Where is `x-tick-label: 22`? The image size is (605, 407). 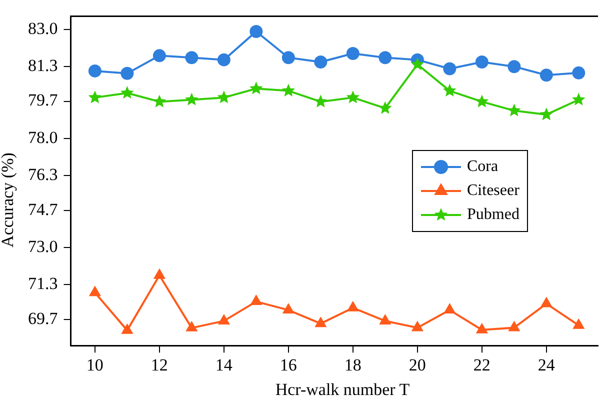
x-tick-label: 22 is located at coordinates (481, 364).